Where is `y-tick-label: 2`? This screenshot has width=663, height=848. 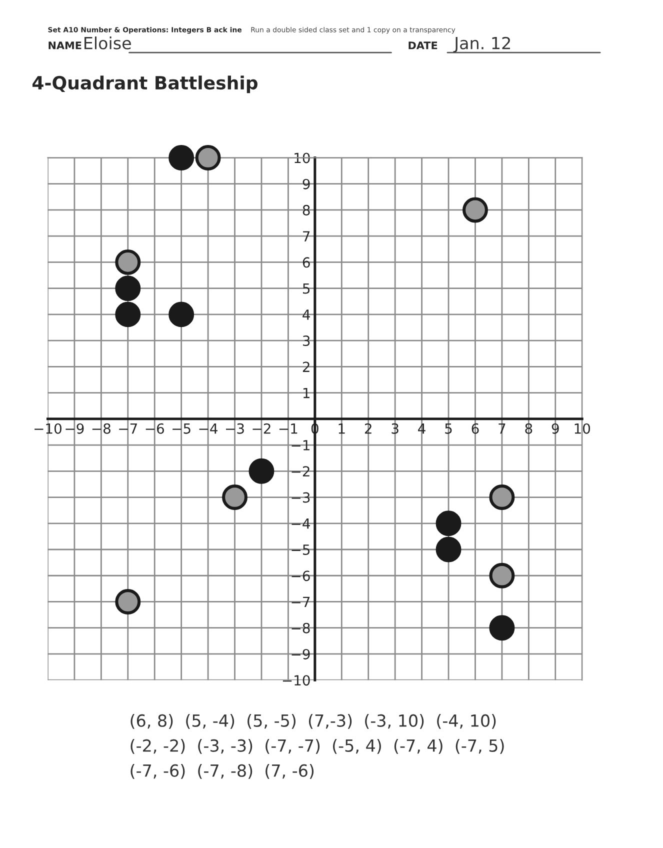 y-tick-label: 2 is located at coordinates (306, 367).